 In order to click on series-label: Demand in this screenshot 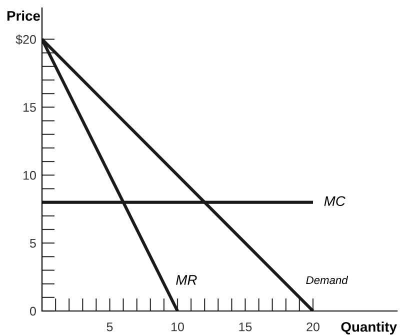, I will do `click(327, 280)`.